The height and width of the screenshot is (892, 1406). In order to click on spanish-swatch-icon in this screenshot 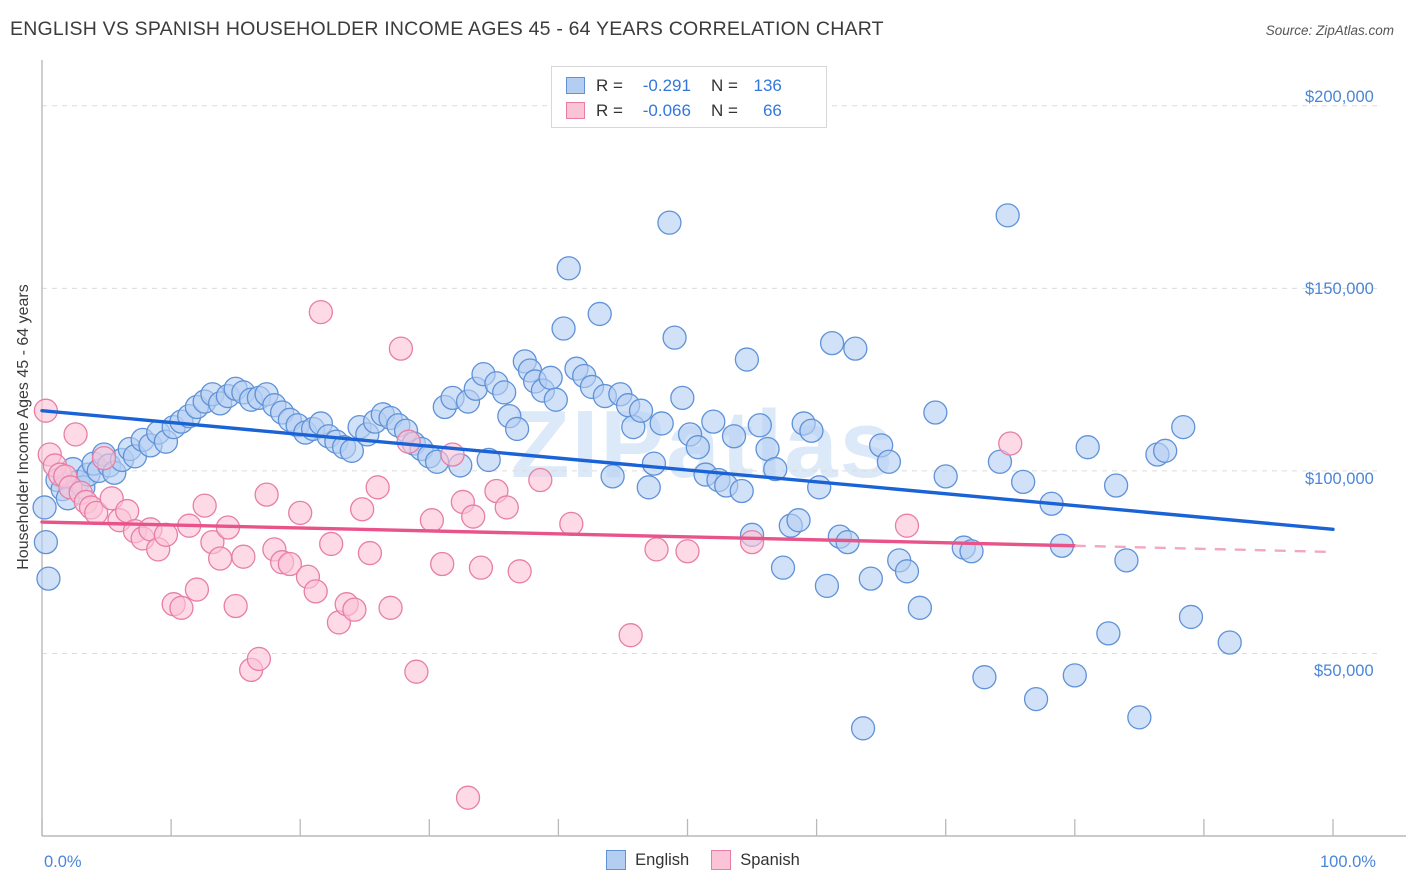, I will do `click(575, 110)`.